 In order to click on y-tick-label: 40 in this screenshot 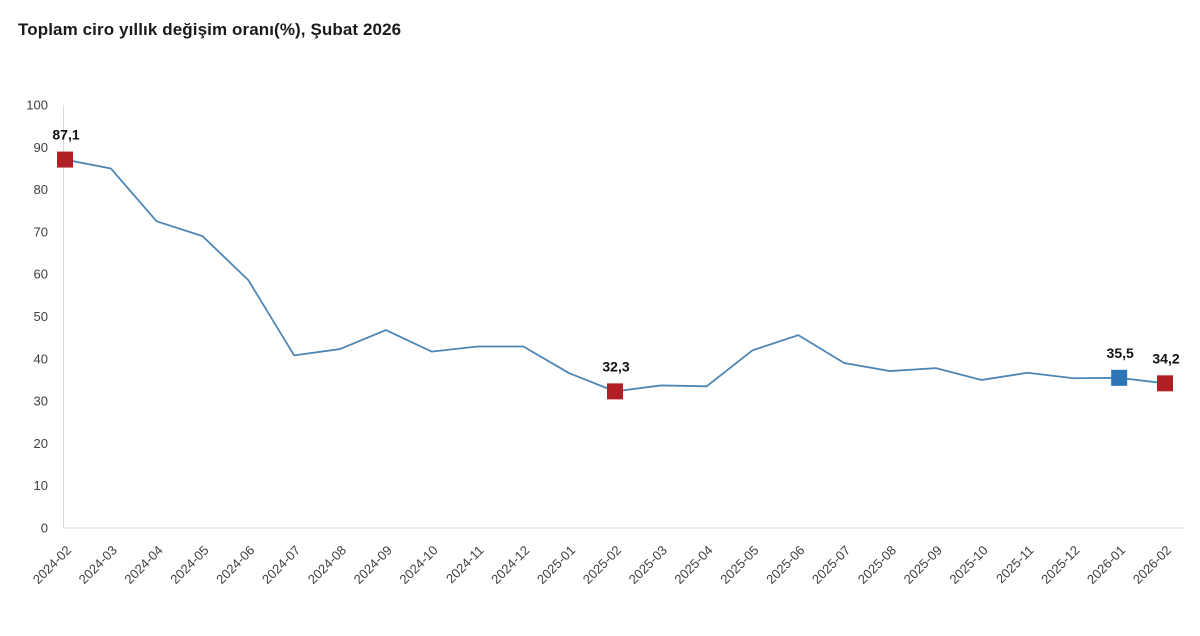, I will do `click(41, 358)`.